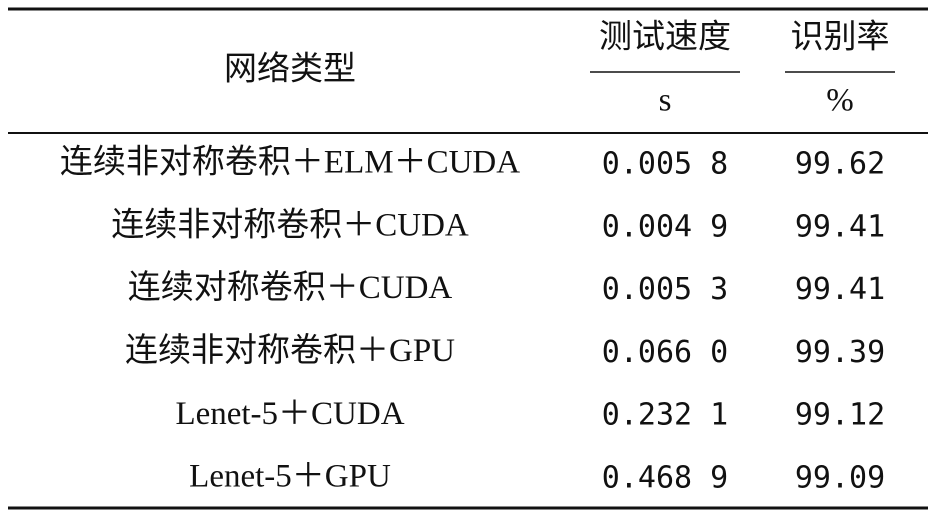 The width and height of the screenshot is (936, 512). I want to click on cell-speed: 0.005 3, so click(665, 289).